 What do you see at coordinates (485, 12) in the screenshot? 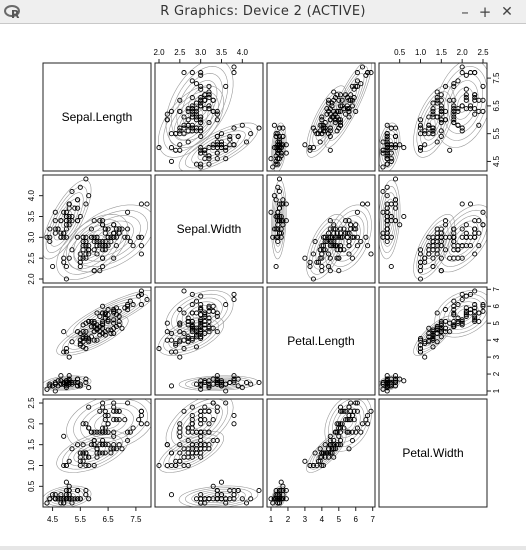
I see `maximize-button: +` at bounding box center [485, 12].